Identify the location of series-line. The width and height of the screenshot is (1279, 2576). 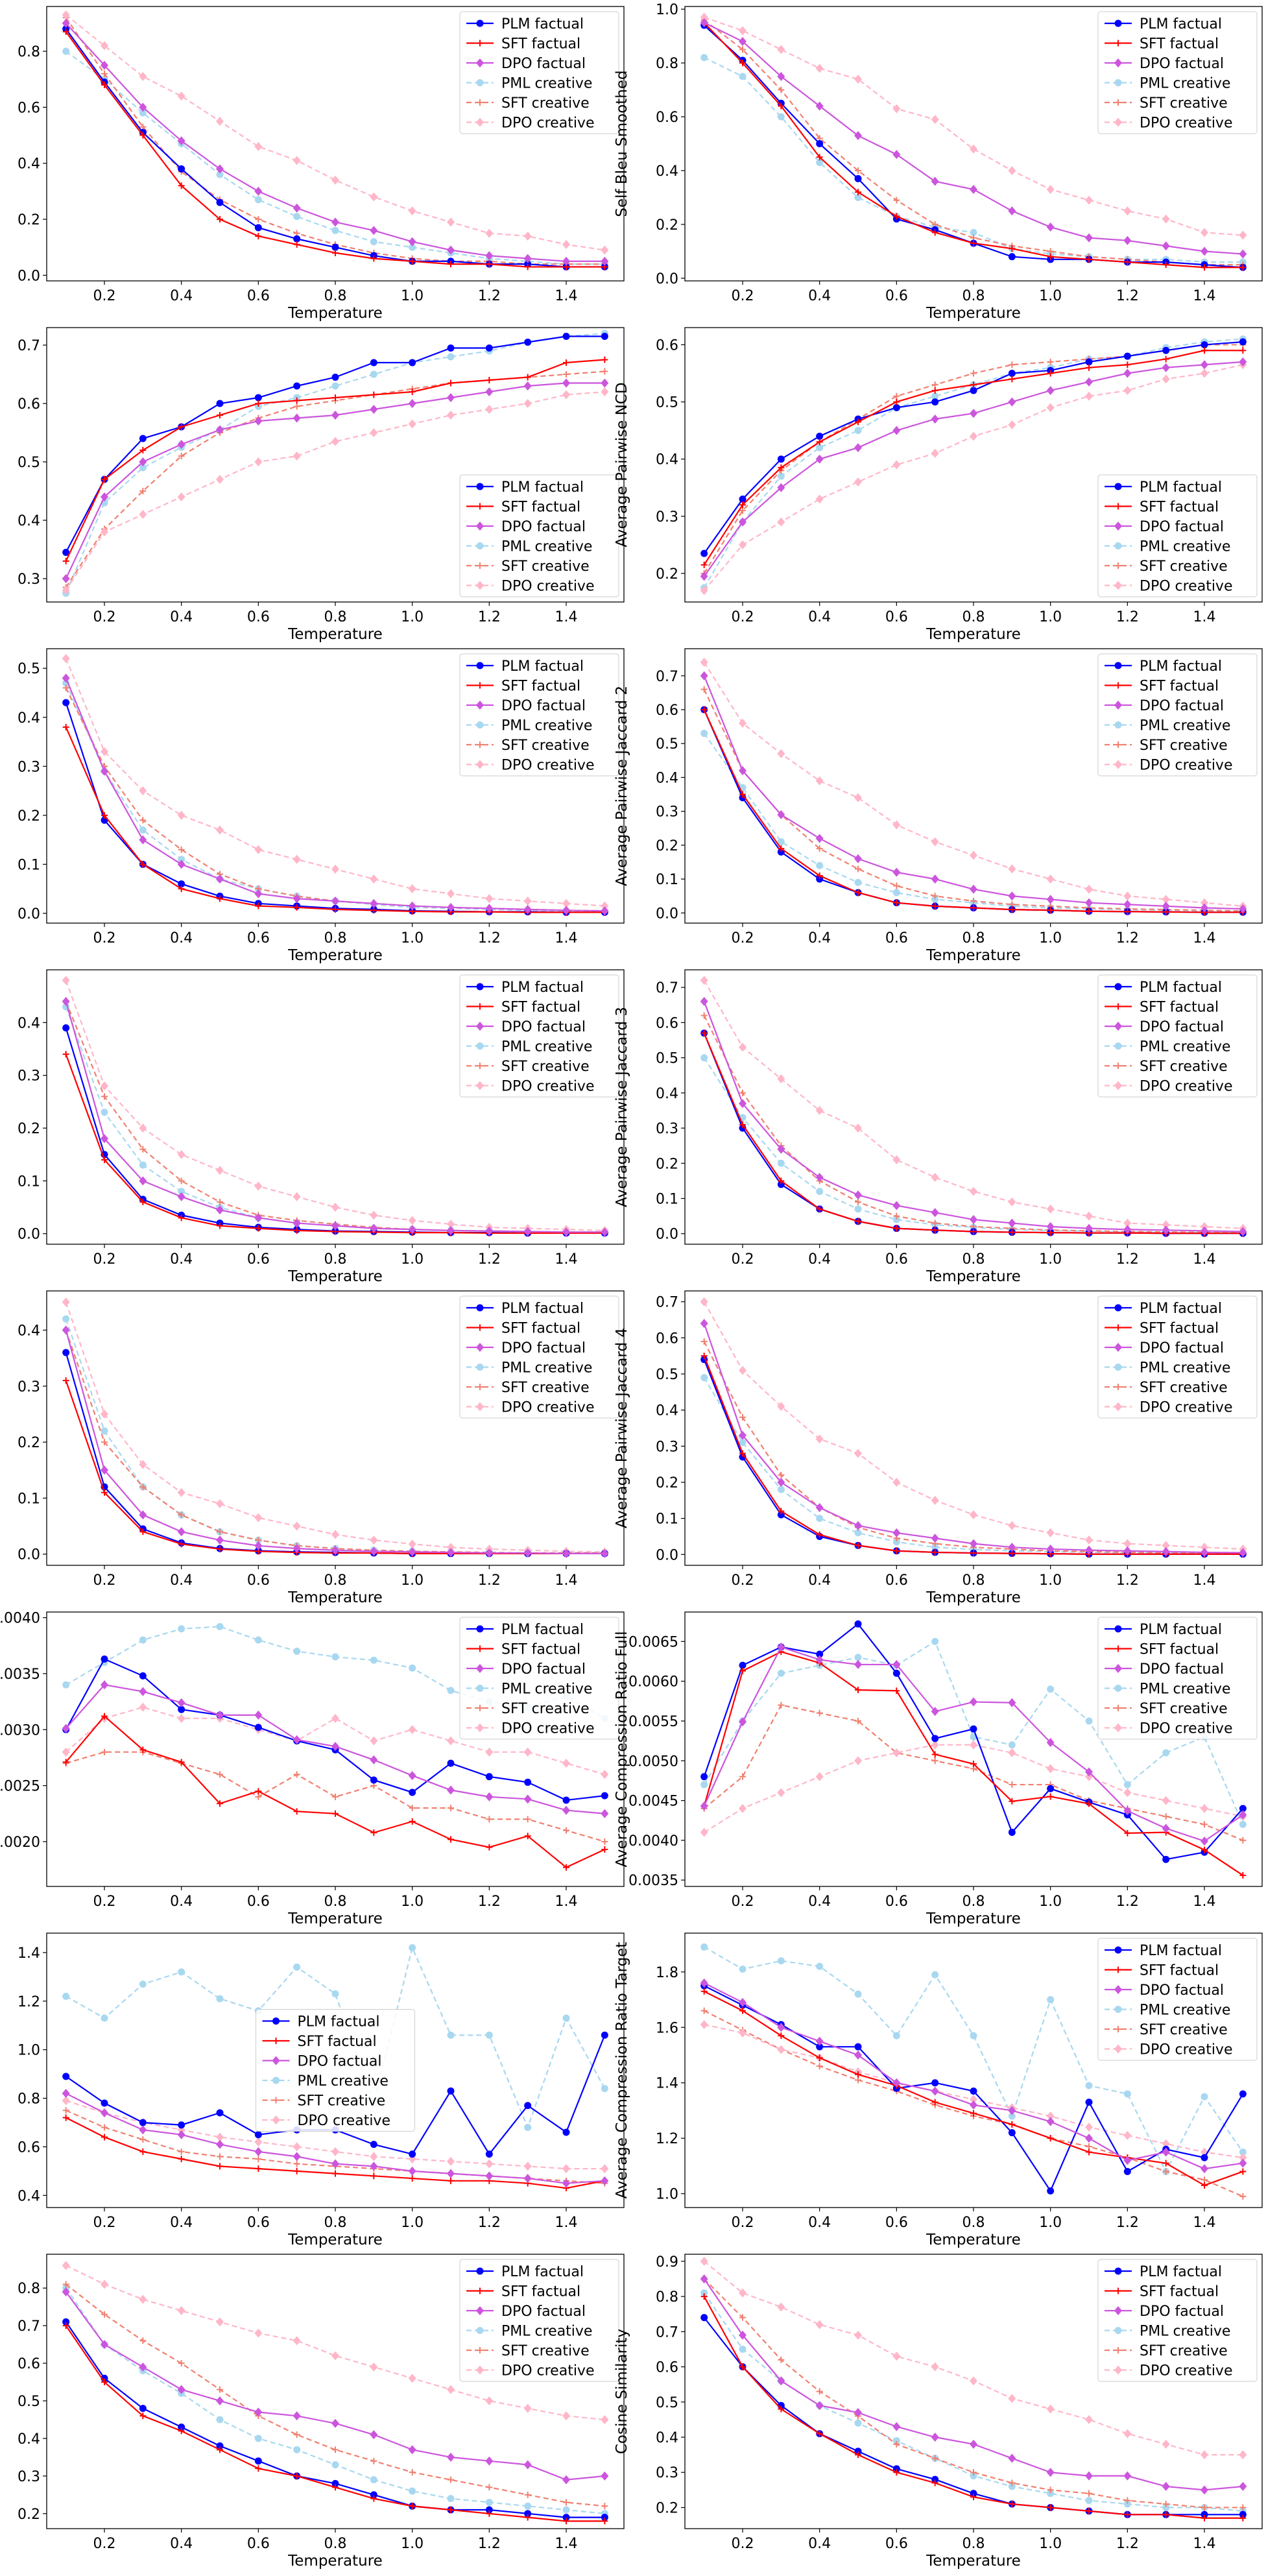
(973, 463).